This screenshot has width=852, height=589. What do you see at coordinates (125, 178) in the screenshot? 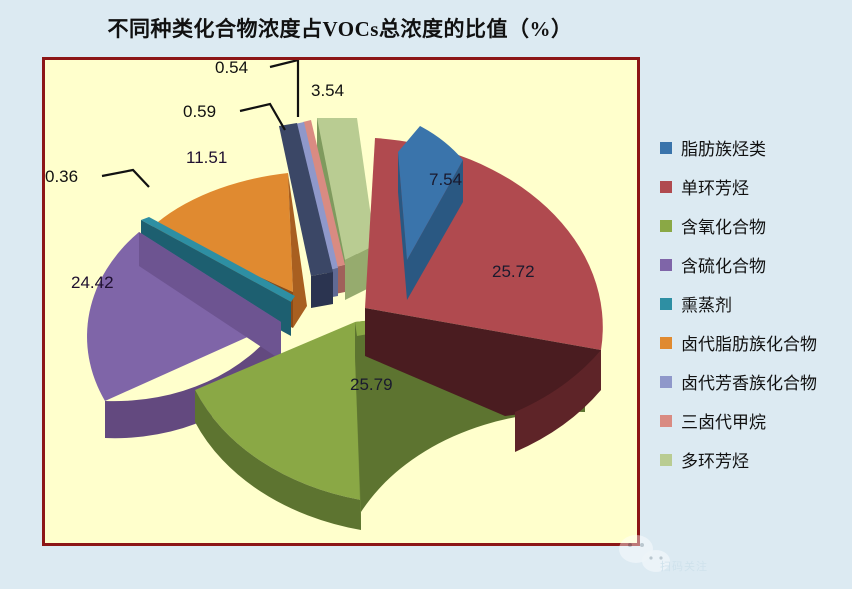
I see `leader-line-fumigant` at bounding box center [125, 178].